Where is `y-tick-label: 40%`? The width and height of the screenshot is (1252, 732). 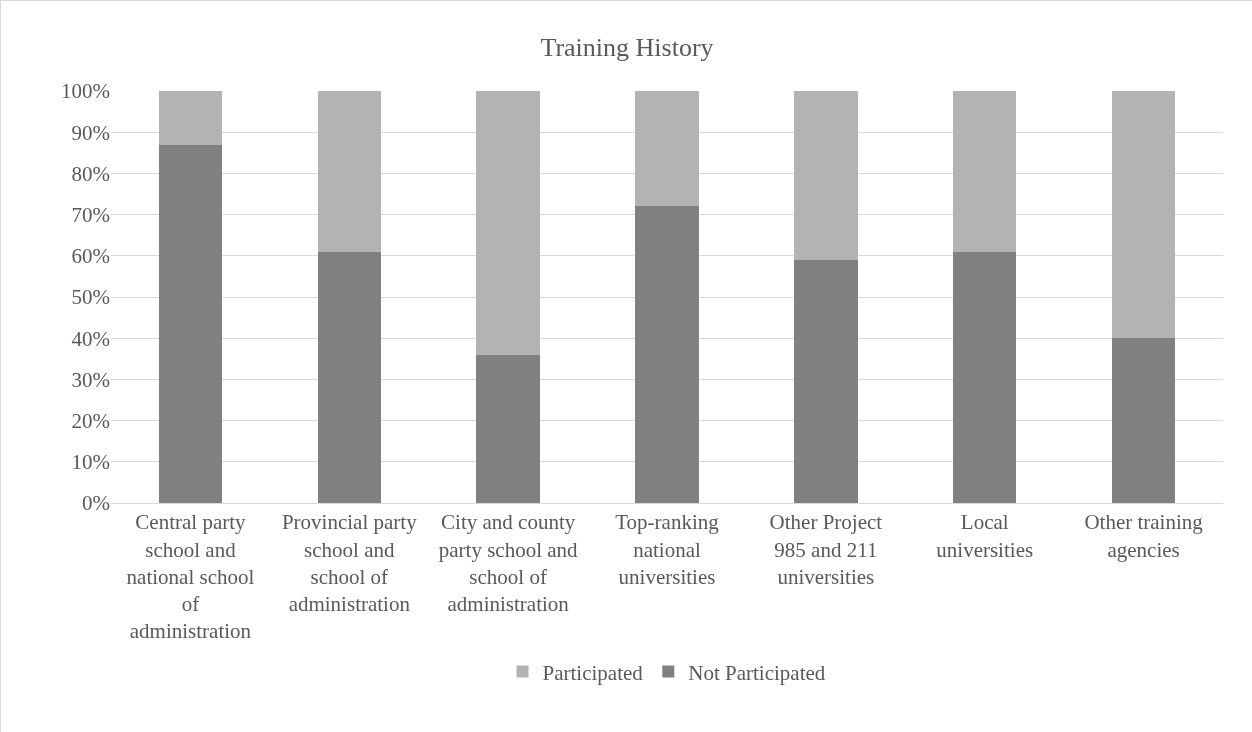 y-tick-label: 40% is located at coordinates (90, 338).